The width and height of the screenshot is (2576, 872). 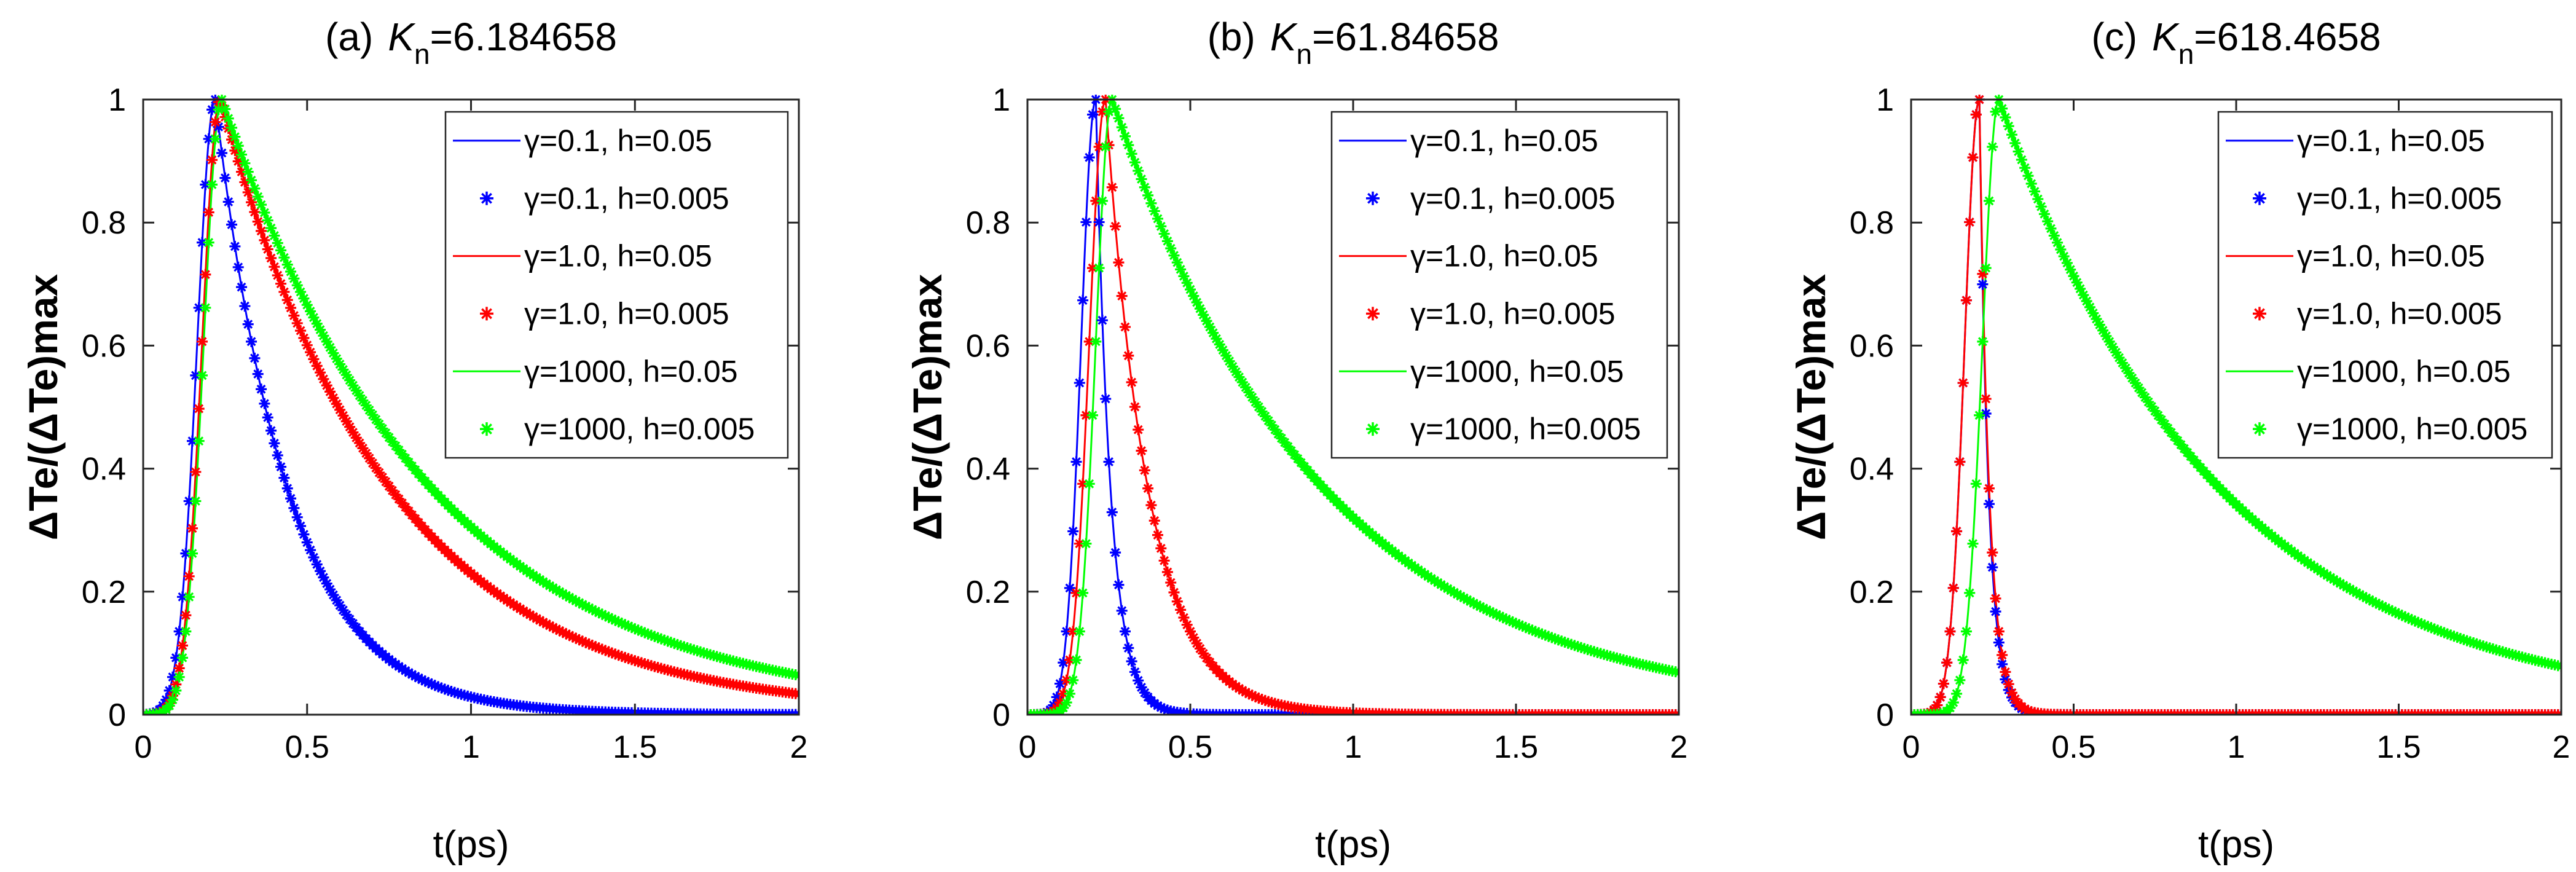 I want to click on y-tick-label: 0.4, so click(x=104, y=469).